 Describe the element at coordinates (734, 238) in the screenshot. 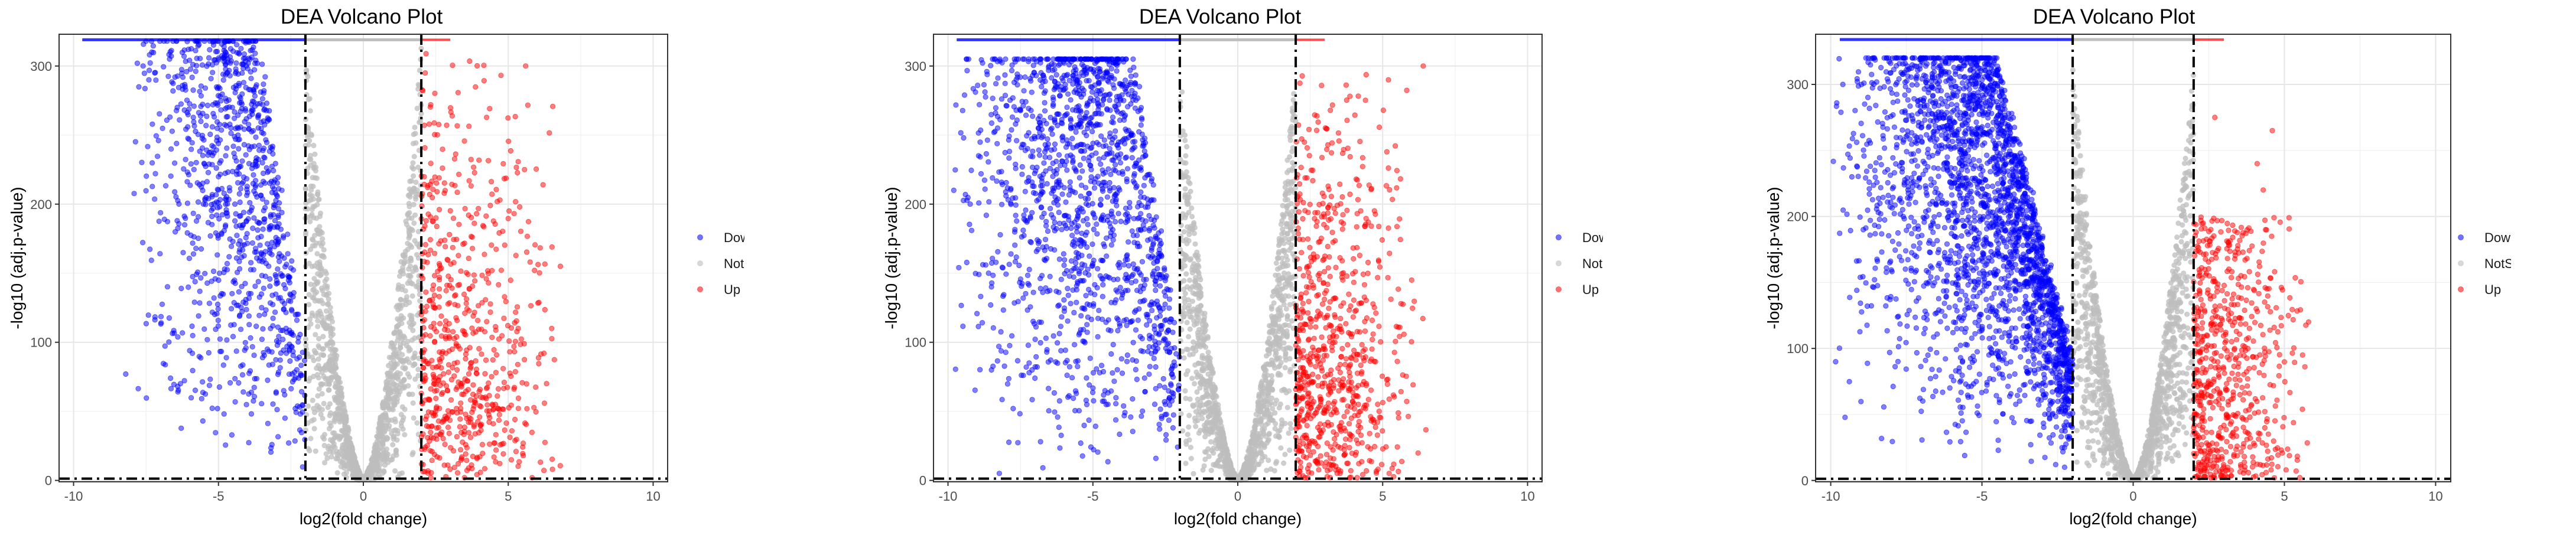

I see `legend-label-down: Down` at that location.